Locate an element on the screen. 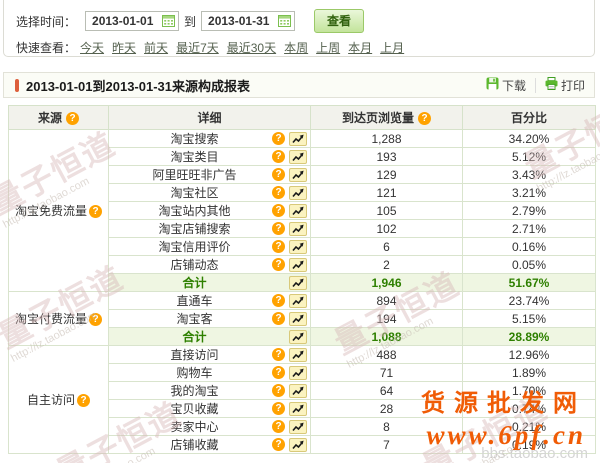 The width and height of the screenshot is (600, 463). quick-link-8: 上月 is located at coordinates (392, 48).